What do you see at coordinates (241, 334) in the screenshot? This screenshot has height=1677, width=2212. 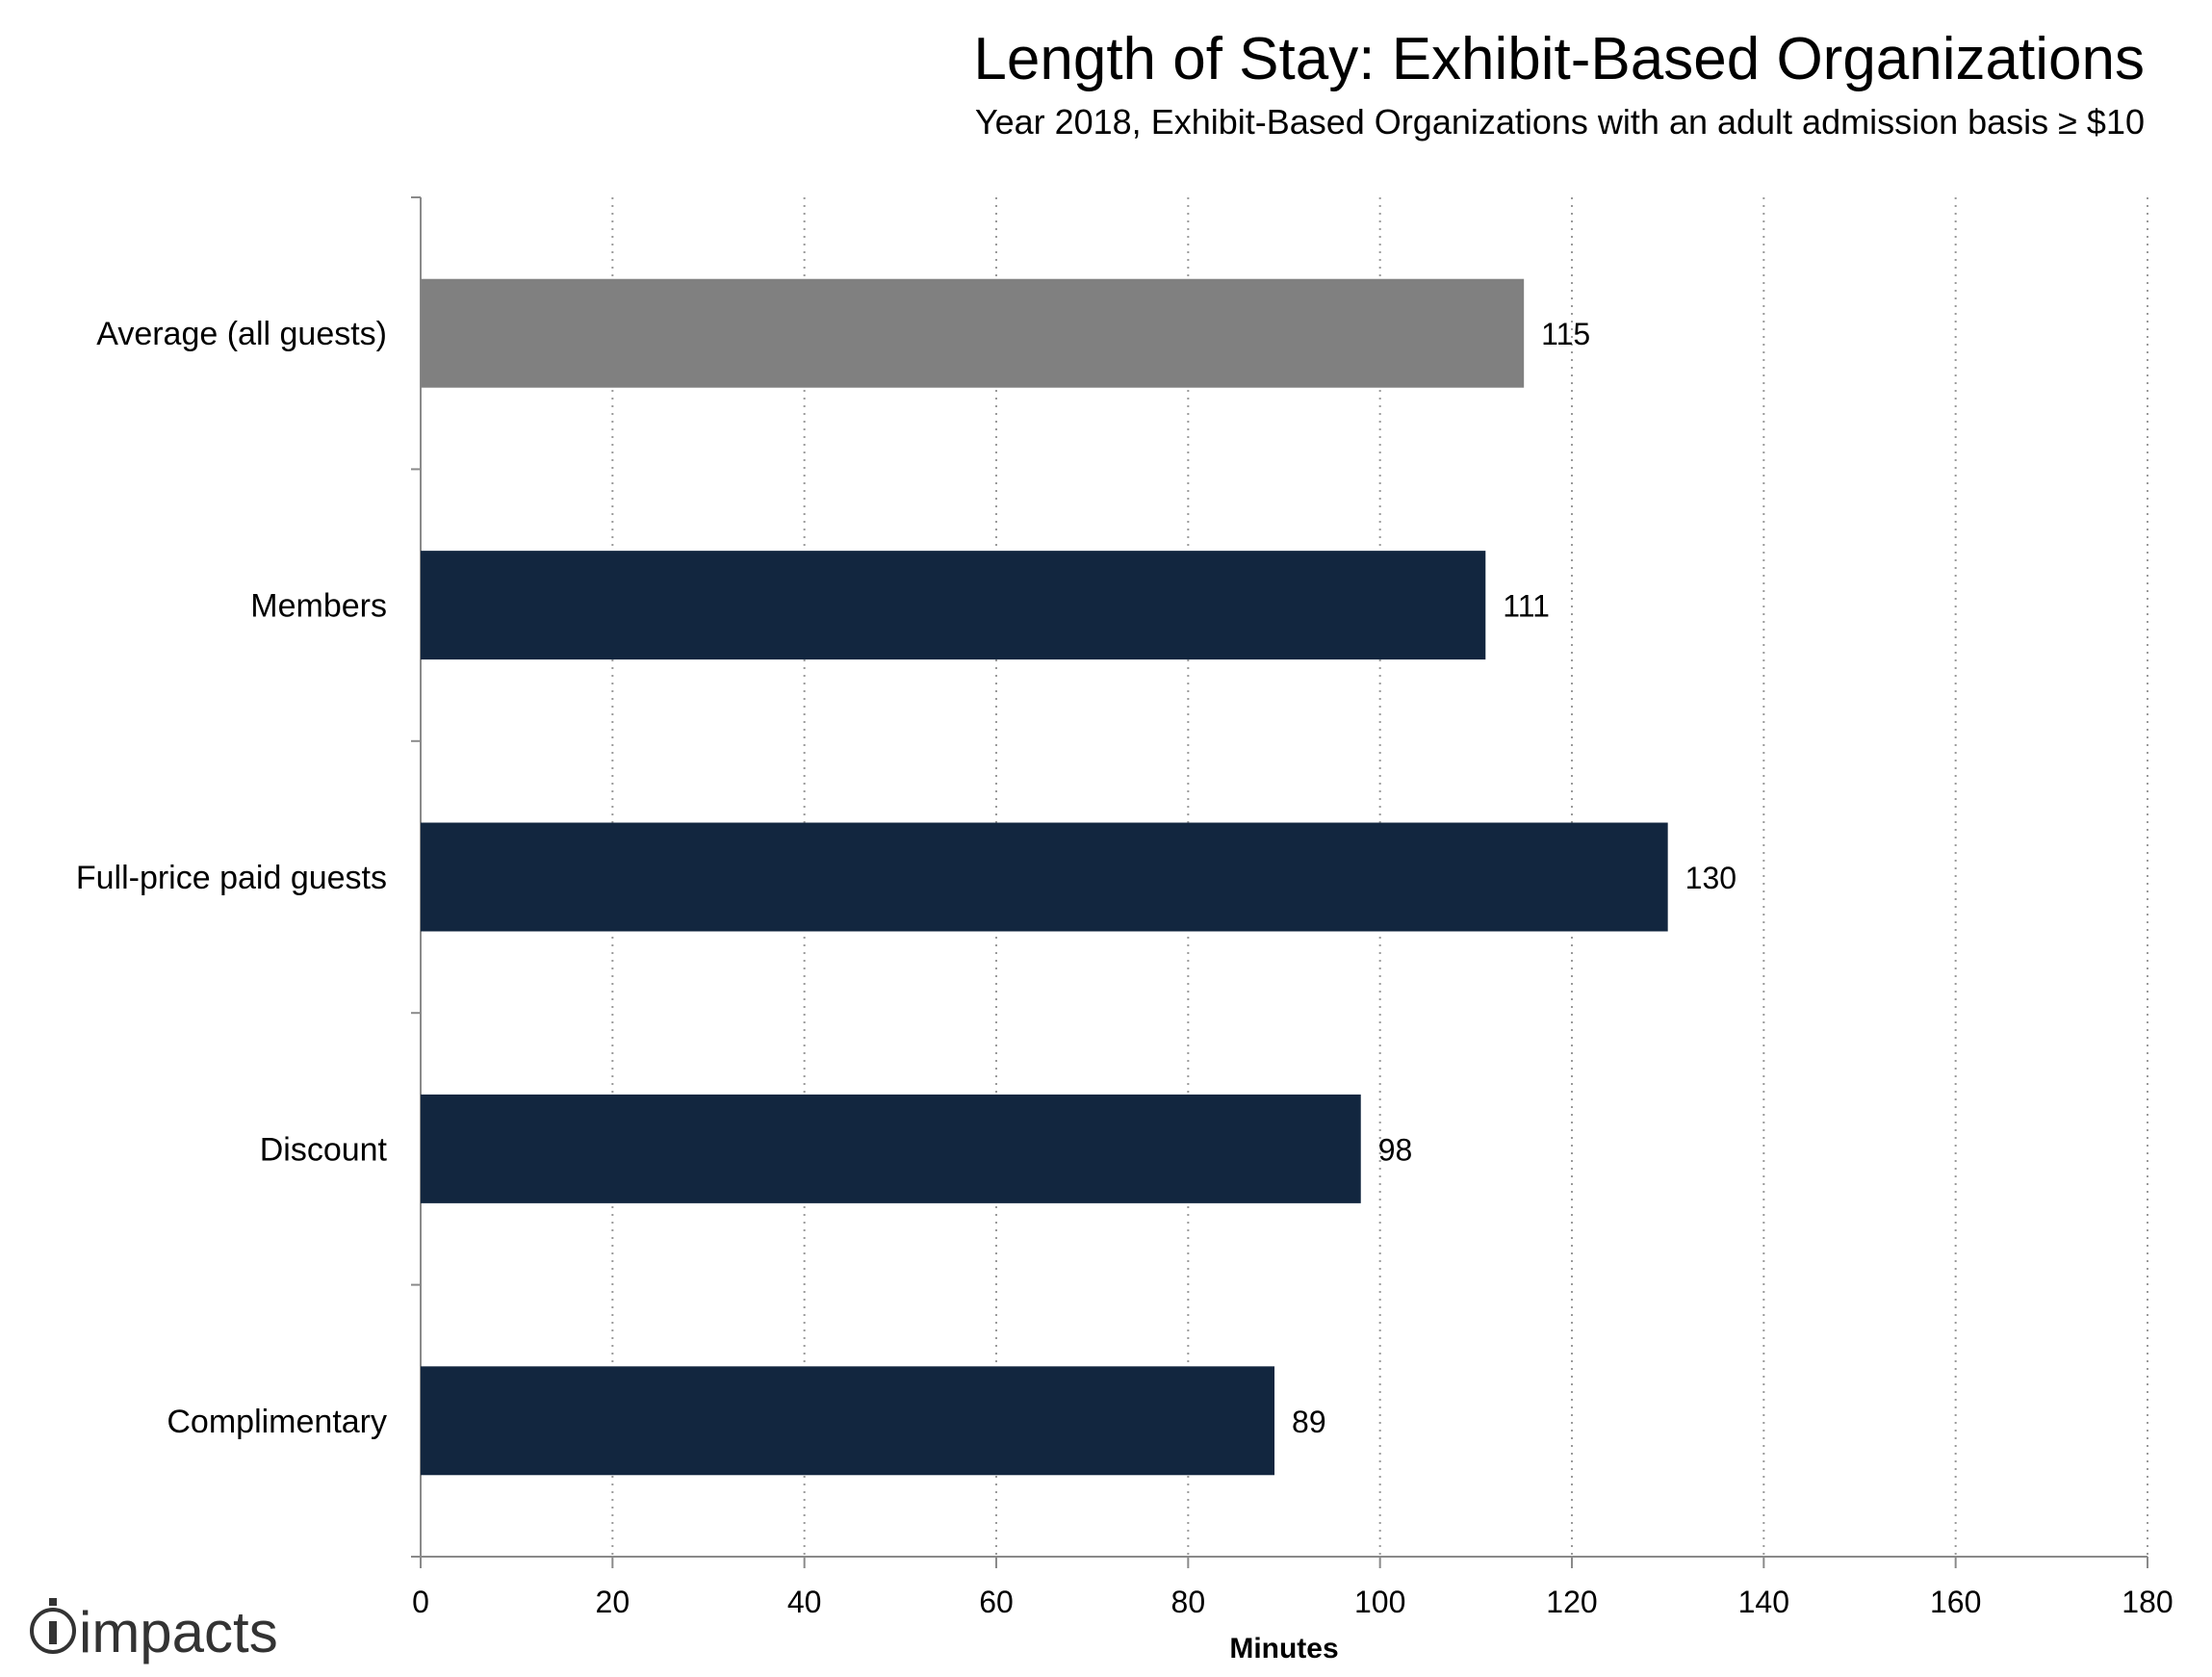 I see `category-label-0: Average (all guests)` at bounding box center [241, 334].